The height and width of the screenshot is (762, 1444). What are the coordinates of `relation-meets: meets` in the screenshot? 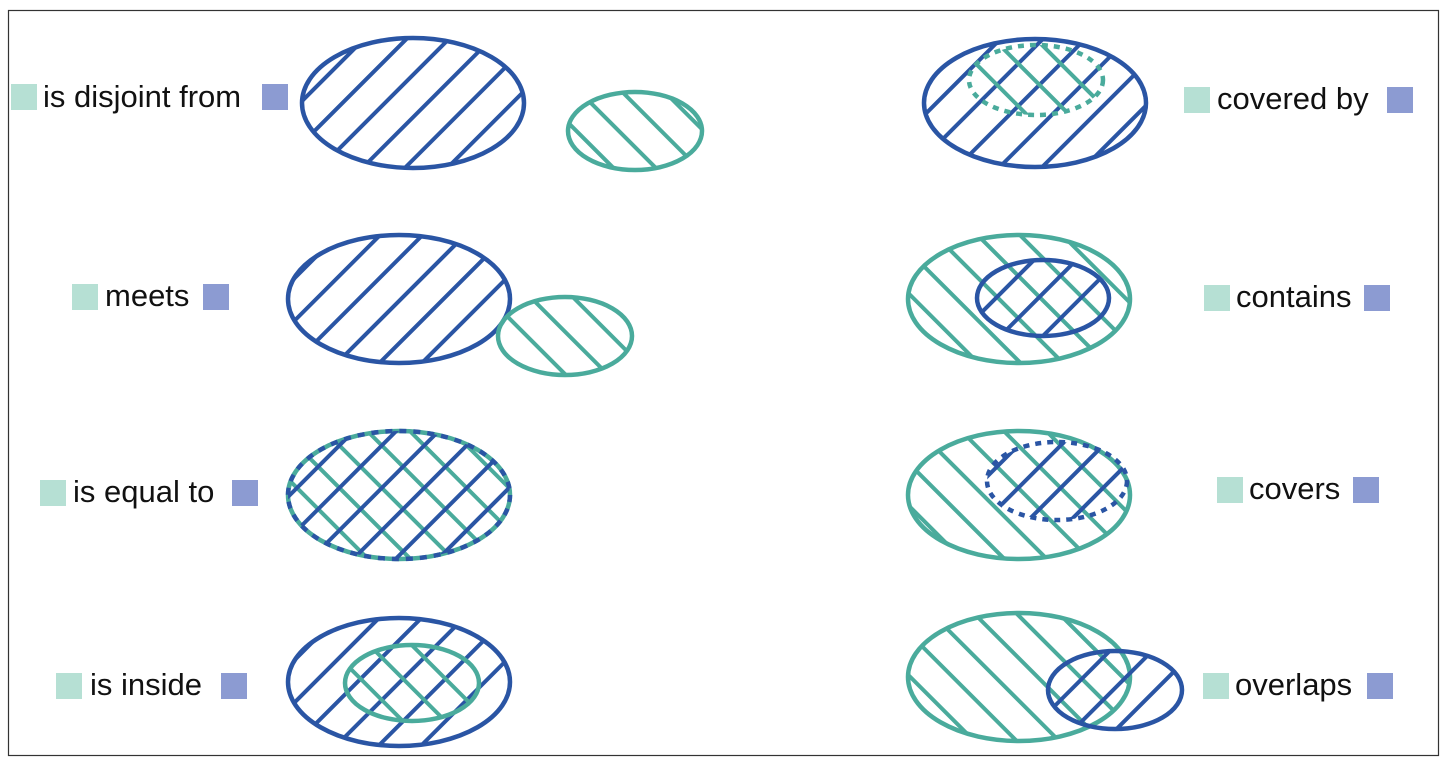 It's located at (352, 305).